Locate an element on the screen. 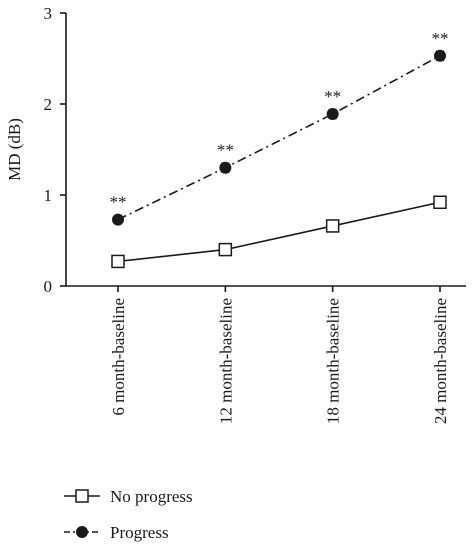 Image resolution: width=474 pixels, height=551 pixels. legend-label: No progress is located at coordinates (151, 496).